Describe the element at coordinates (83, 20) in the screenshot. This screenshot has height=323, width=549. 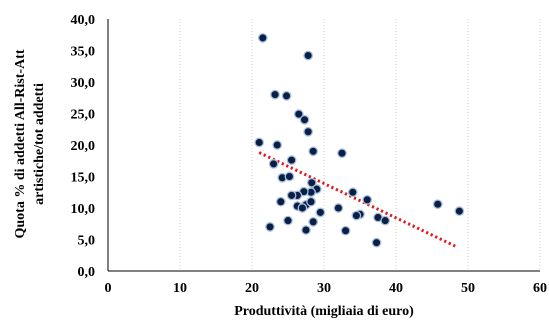
I see `y-tick-label: 40,0` at that location.